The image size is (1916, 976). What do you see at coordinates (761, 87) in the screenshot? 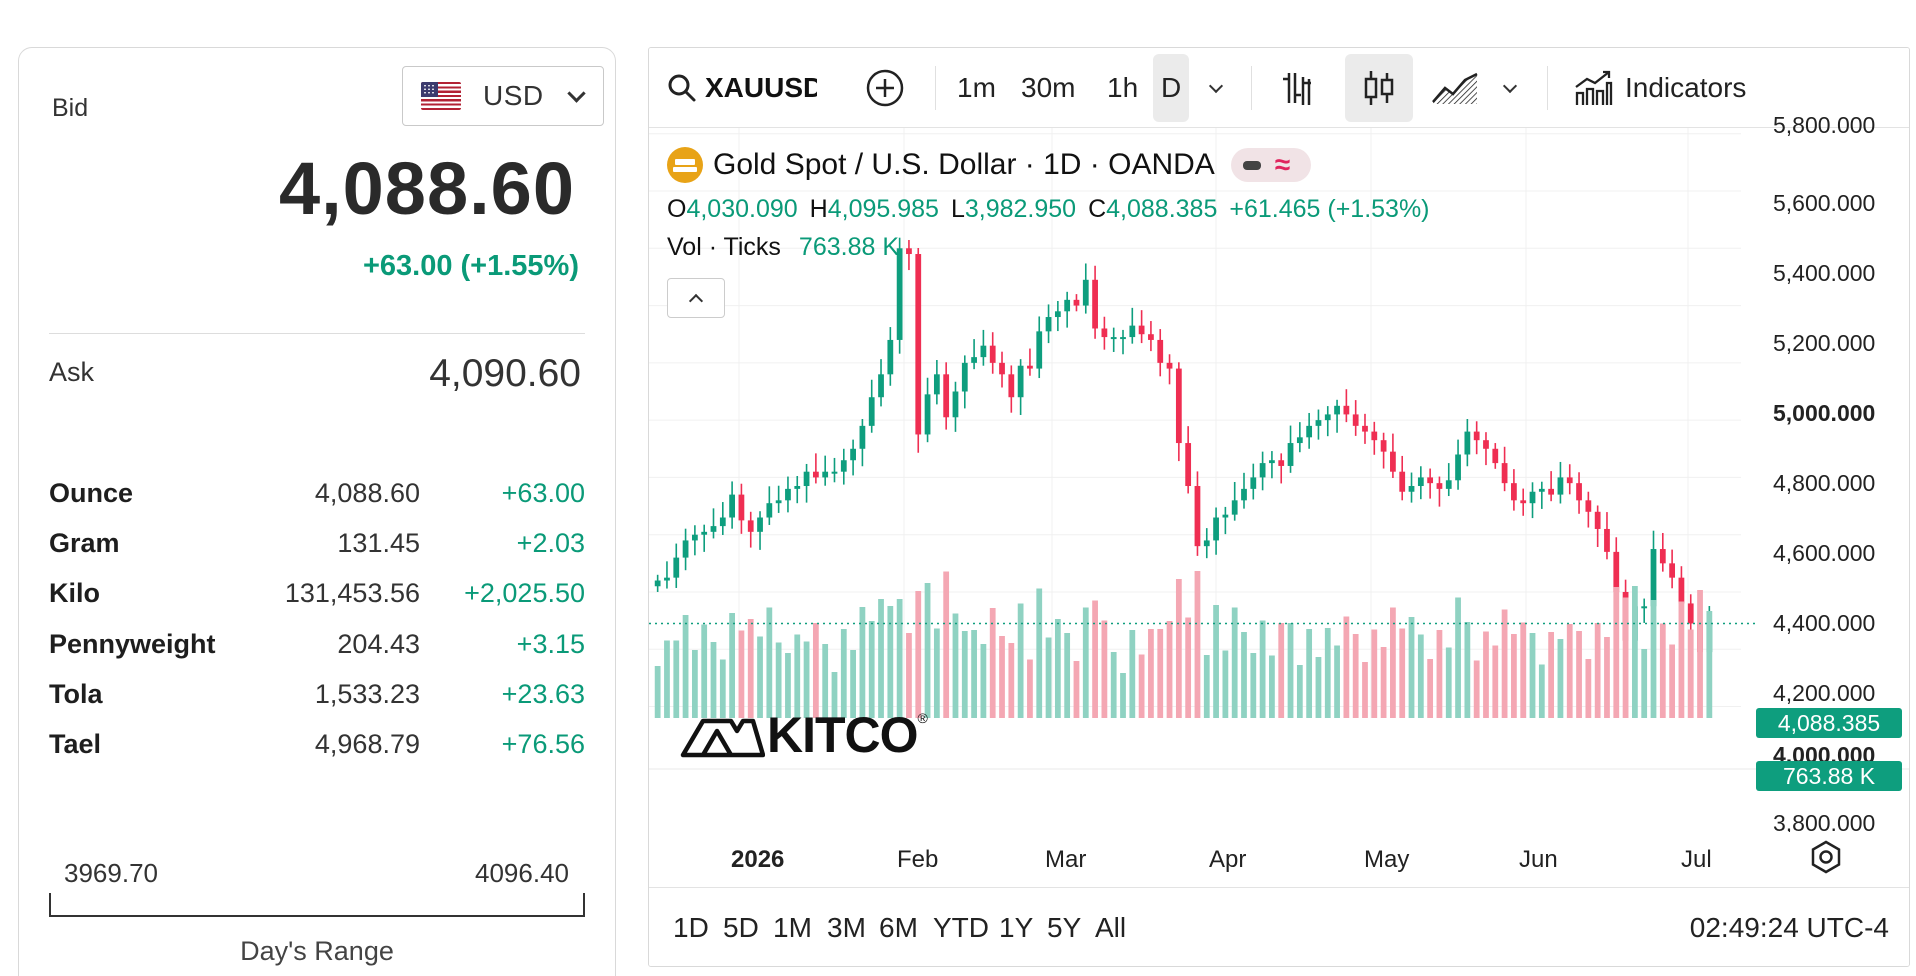
I see `symbol-name: XAUUSD` at bounding box center [761, 87].